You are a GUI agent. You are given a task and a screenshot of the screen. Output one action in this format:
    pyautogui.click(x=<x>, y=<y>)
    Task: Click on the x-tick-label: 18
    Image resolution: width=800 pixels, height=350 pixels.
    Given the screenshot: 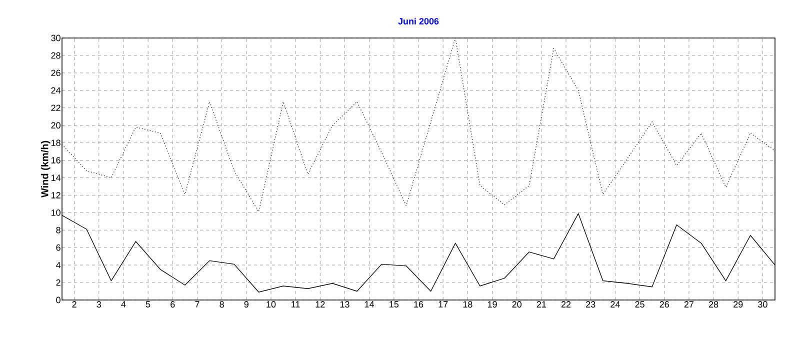 What is the action you would take?
    pyautogui.click(x=467, y=304)
    